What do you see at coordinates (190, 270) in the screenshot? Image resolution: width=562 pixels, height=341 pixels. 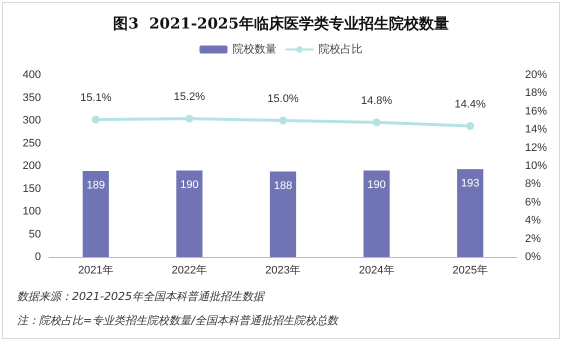 I see `x-tick-label: 2022年` at bounding box center [190, 270].